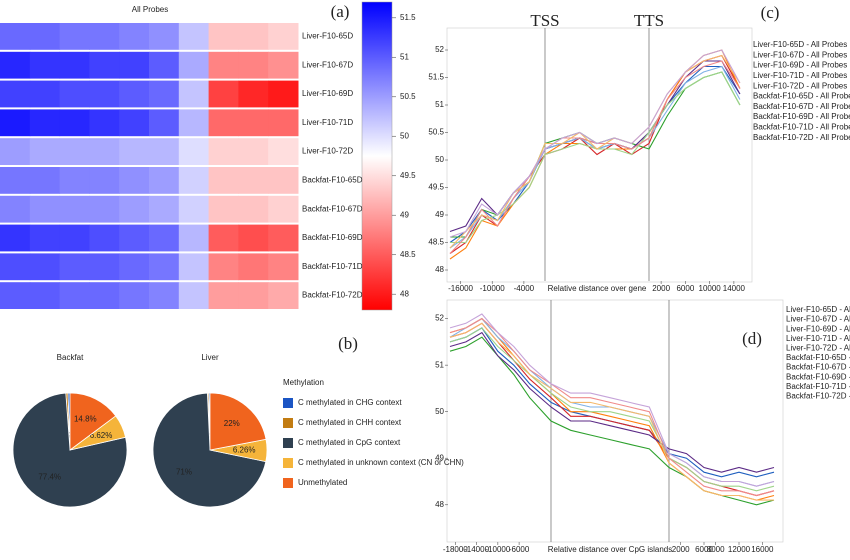  What do you see at coordinates (710, 288) in the screenshot?
I see `x-tick-label: 10000` at bounding box center [710, 288].